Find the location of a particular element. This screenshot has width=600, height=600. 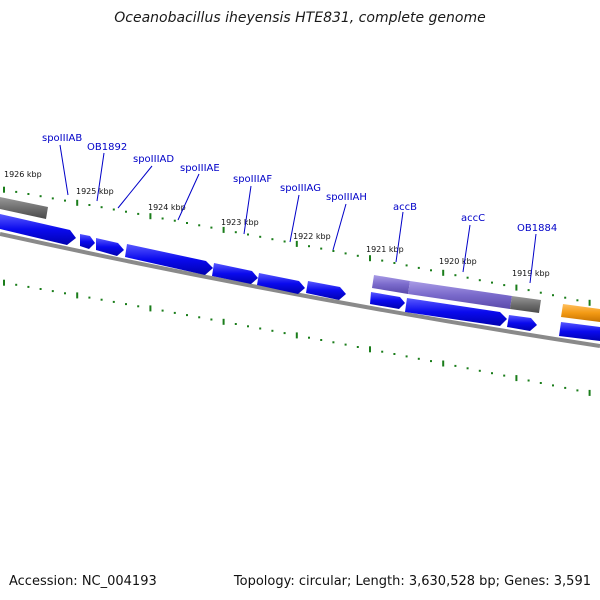

gene-label-spoIIIAH: spoIIIAH is located at coordinates (346, 197).